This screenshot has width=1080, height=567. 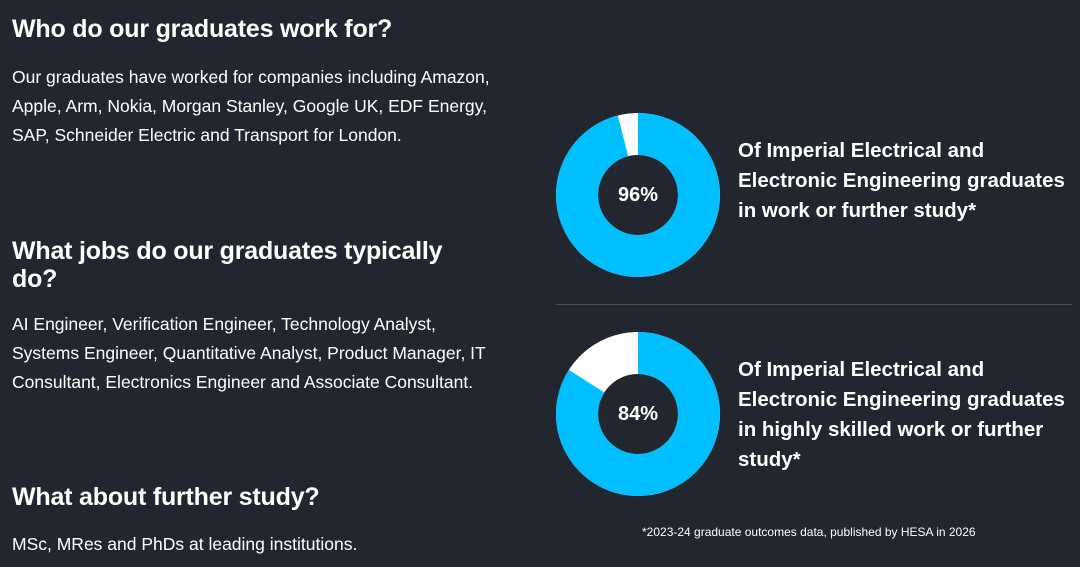 I want to click on donut-value-label: 96%, so click(x=638, y=194).